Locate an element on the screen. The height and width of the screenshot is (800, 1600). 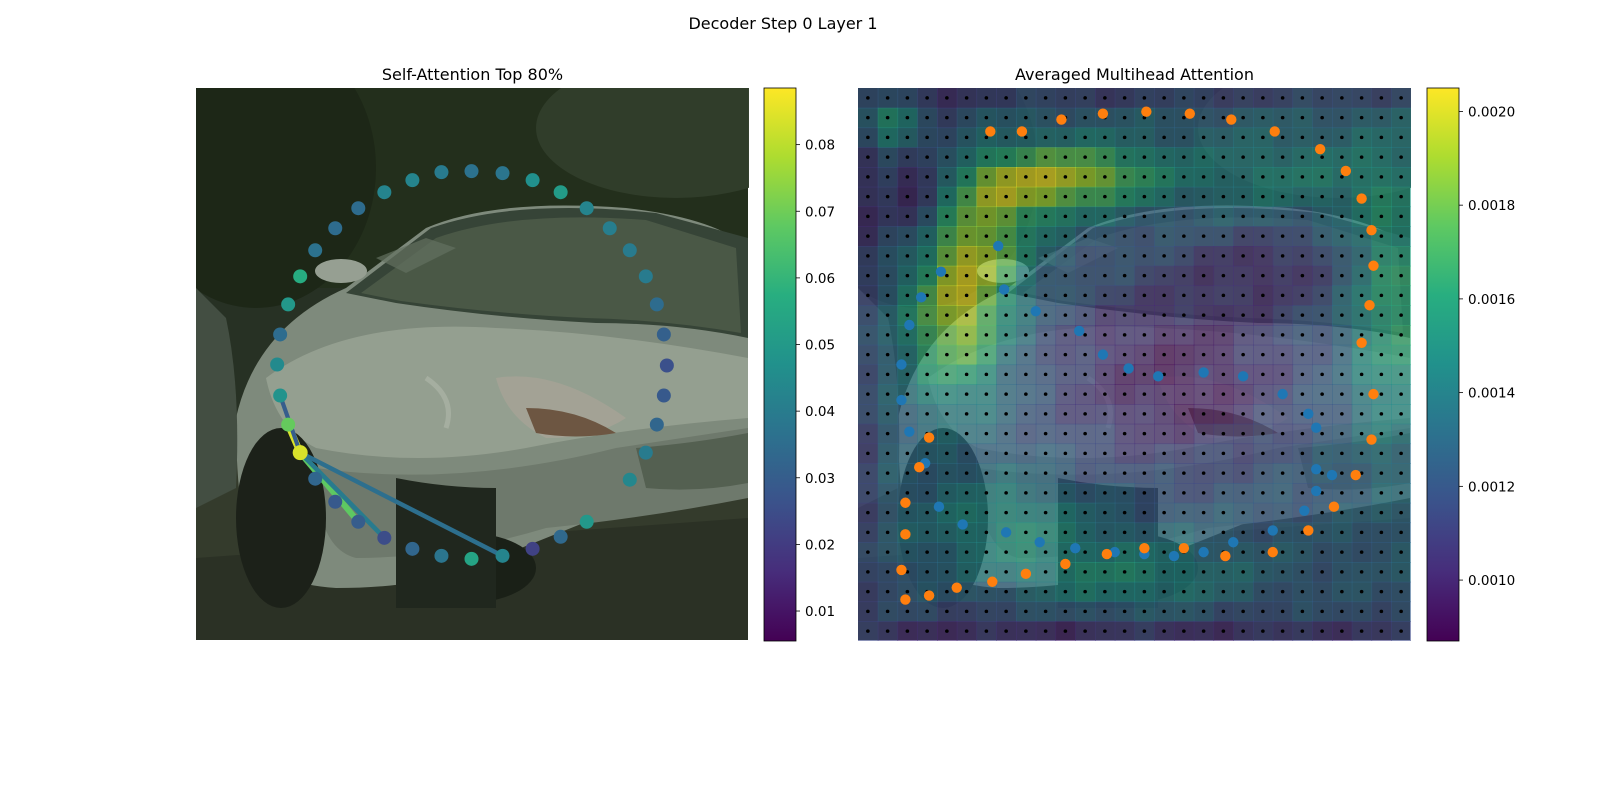
colorbar-gradient is located at coordinates (1443, 364).